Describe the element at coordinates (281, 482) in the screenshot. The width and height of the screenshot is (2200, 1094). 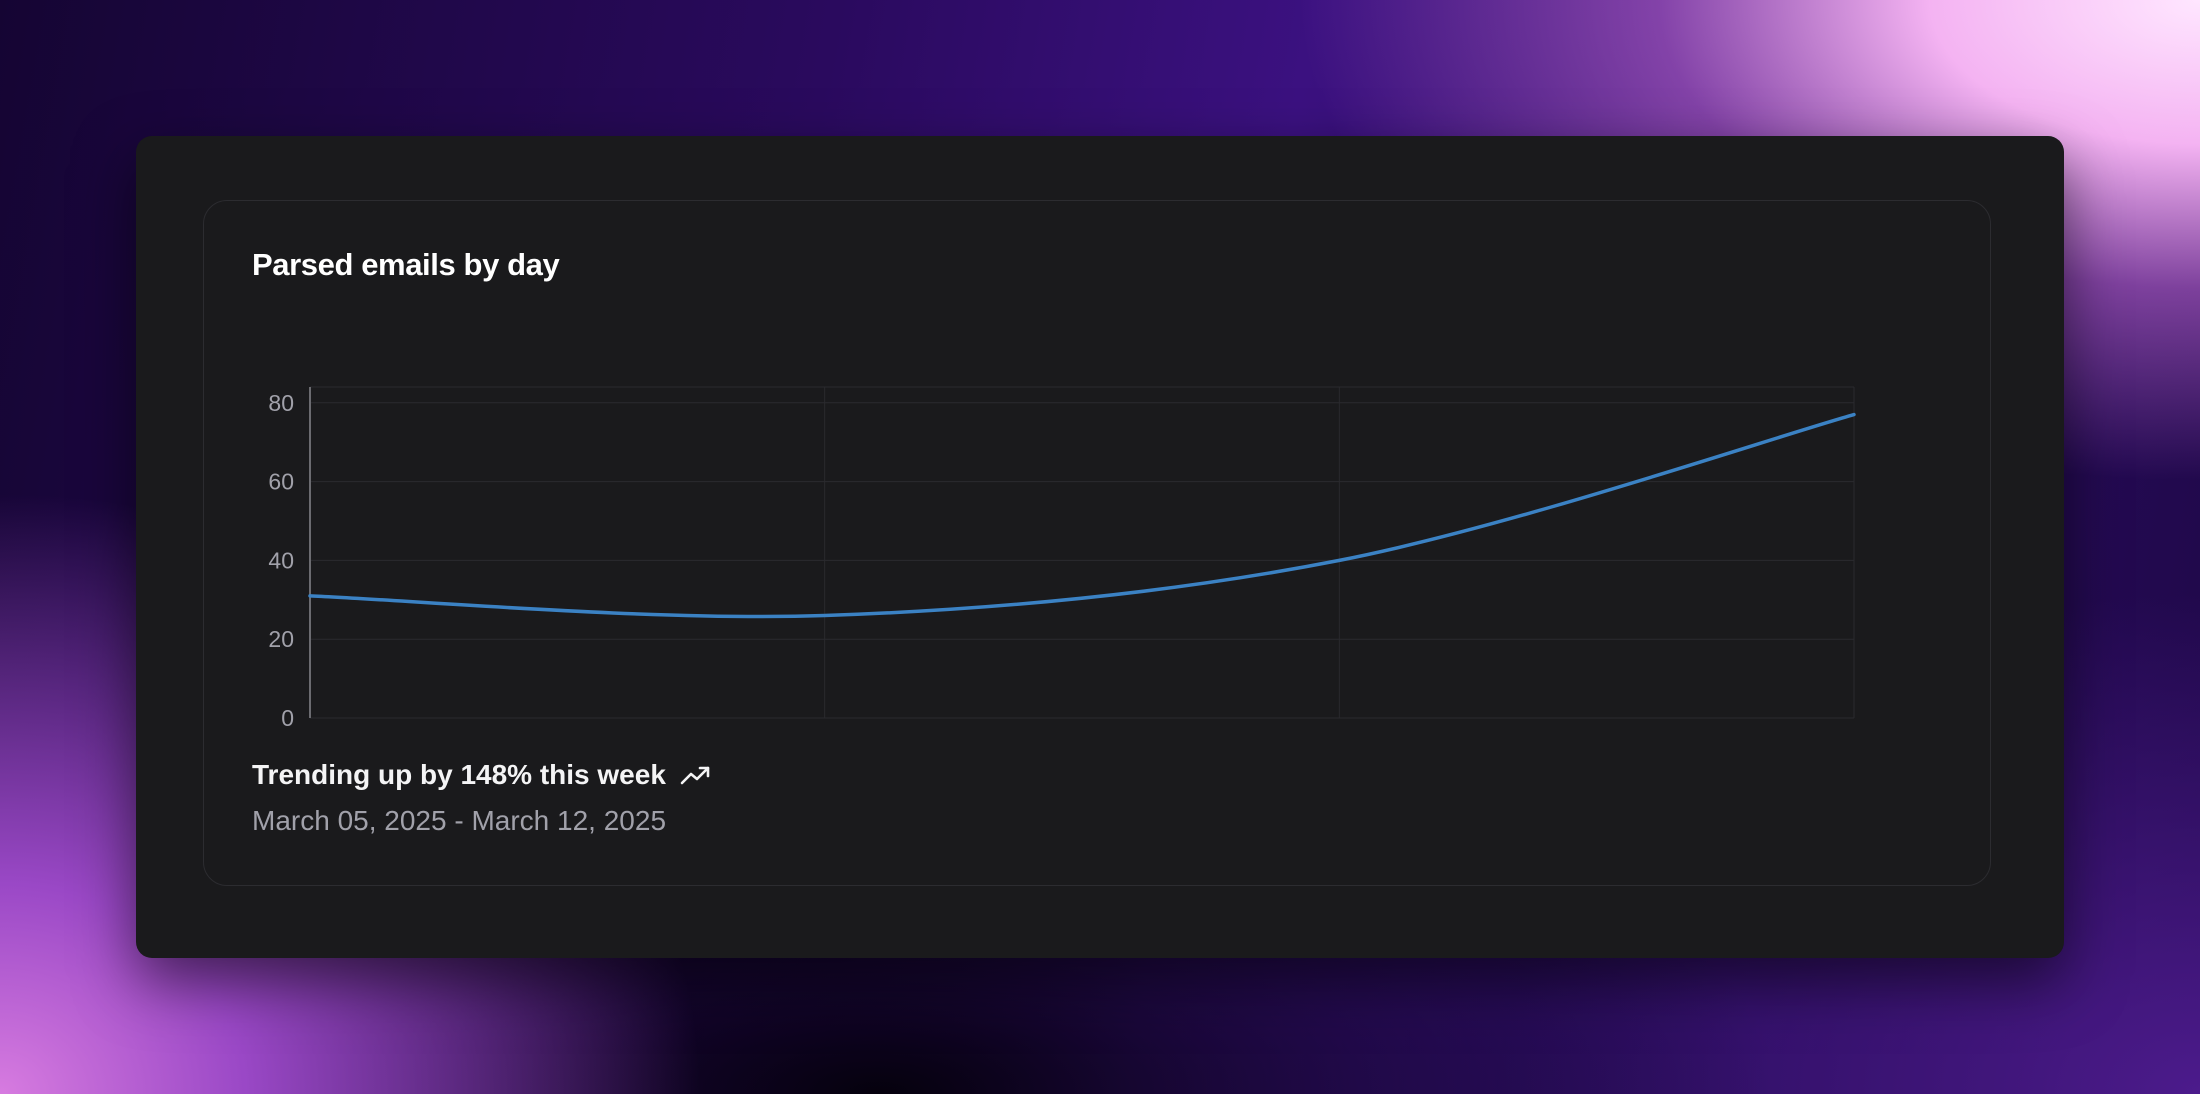
I see `y-tick-label: 60` at that location.